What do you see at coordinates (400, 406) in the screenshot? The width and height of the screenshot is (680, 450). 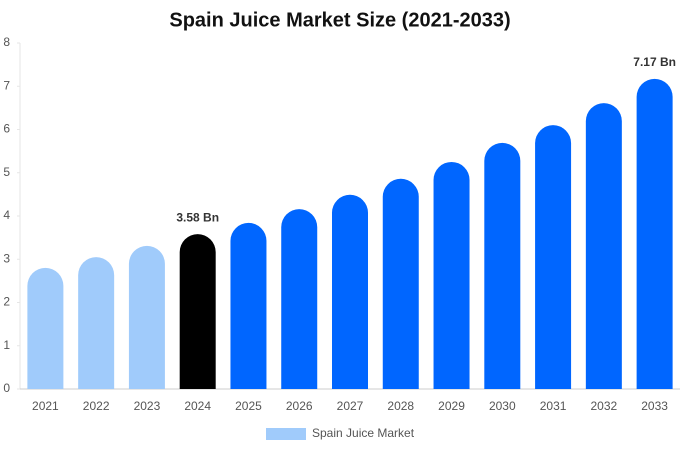 I see `x-tick-label: 2028` at bounding box center [400, 406].